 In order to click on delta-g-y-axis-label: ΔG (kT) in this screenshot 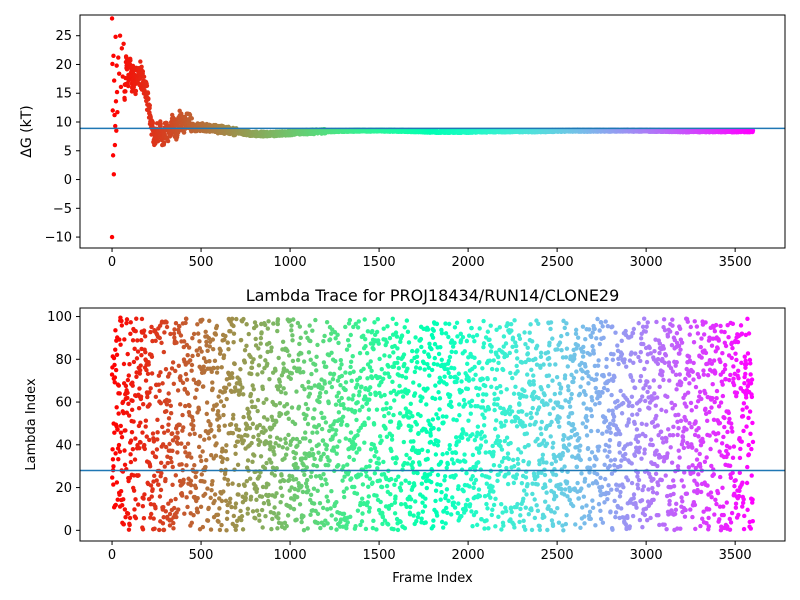, I will do `click(27, 131)`.